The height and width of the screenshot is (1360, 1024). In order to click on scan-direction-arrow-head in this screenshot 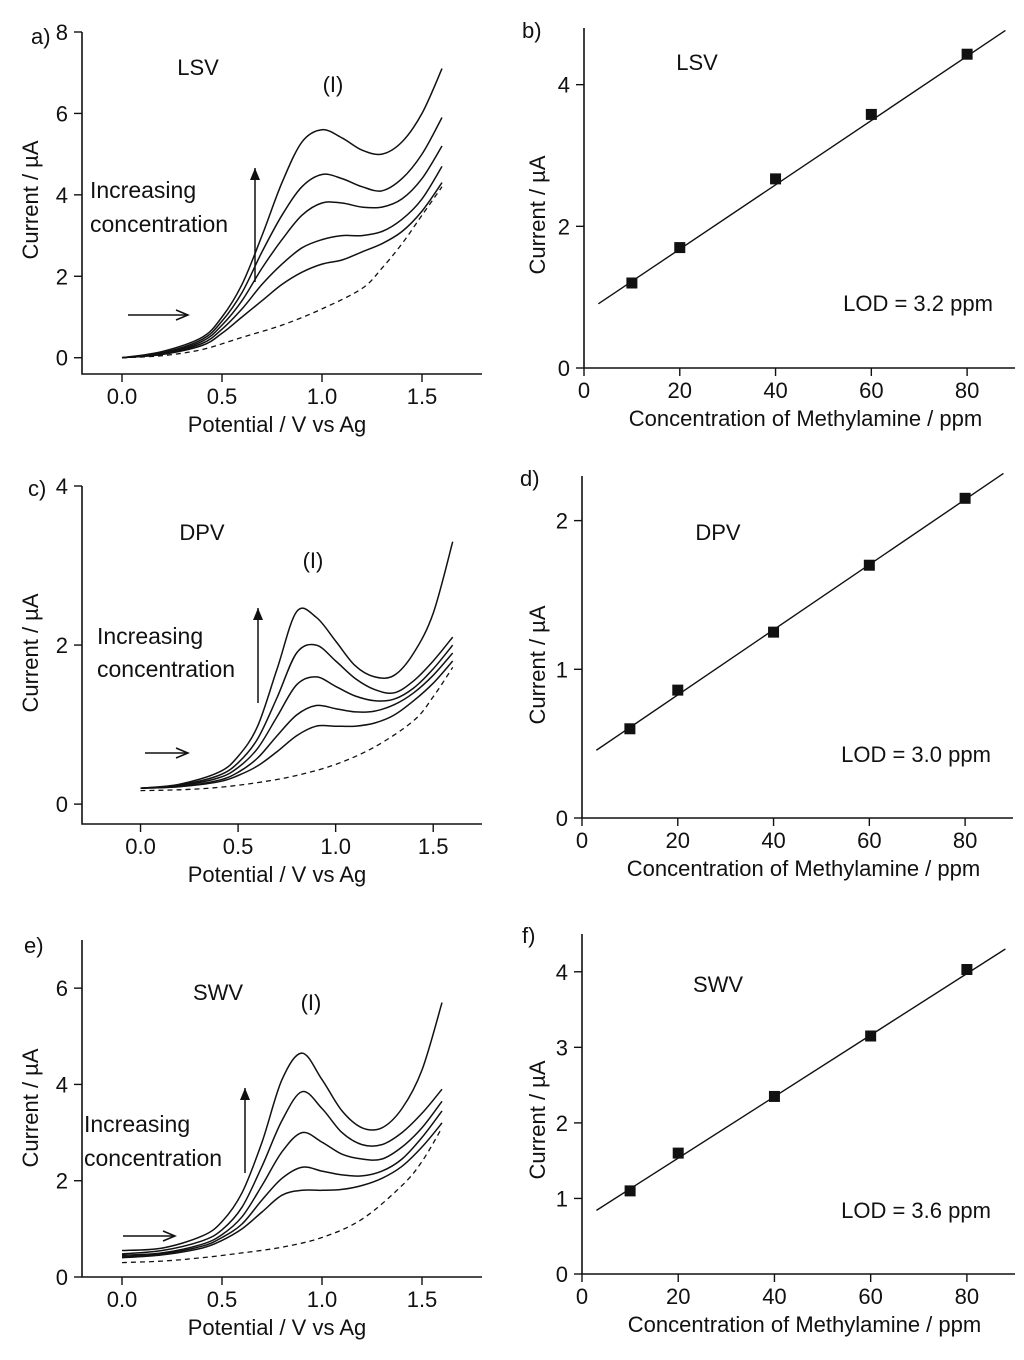, I will do `click(182, 315)`.